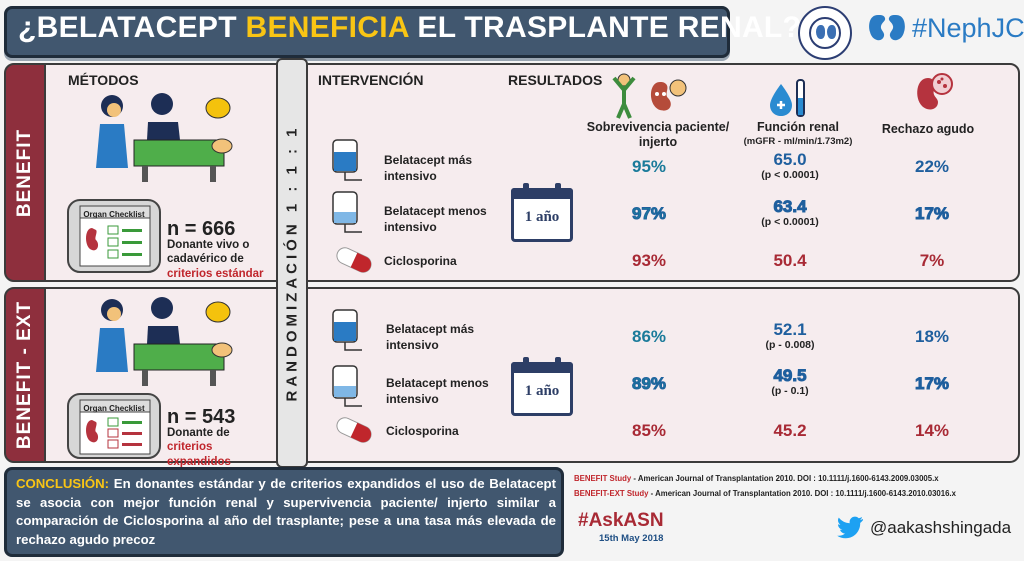 The image size is (1024, 561). What do you see at coordinates (25, 375) in the screenshot?
I see `benefit-ext-band: BENEFIT - EXT` at bounding box center [25, 375].